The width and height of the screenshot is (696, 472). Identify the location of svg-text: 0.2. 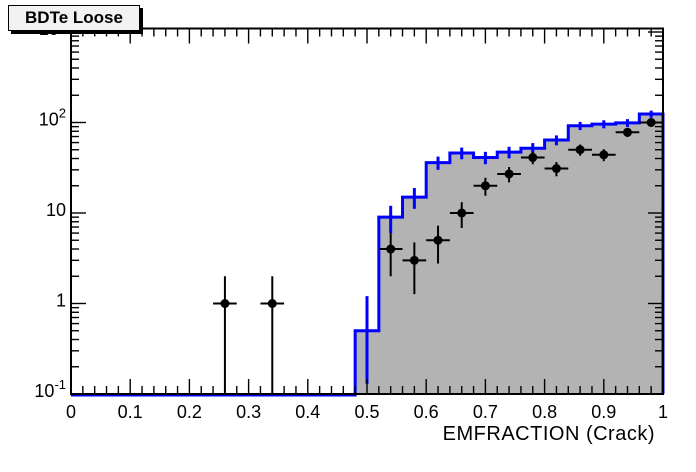
(189, 412).